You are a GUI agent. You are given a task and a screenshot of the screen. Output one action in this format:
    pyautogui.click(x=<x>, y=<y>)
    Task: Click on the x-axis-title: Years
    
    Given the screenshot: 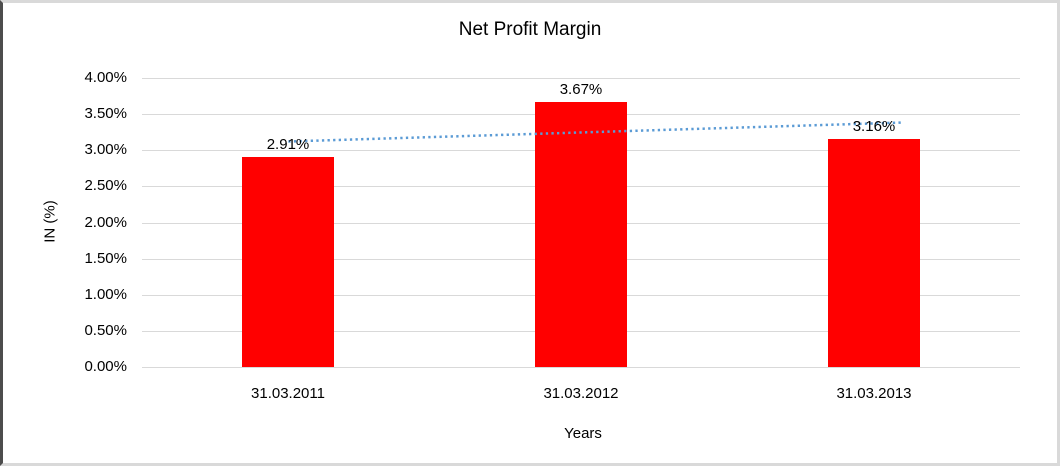 What is the action you would take?
    pyautogui.click(x=583, y=433)
    